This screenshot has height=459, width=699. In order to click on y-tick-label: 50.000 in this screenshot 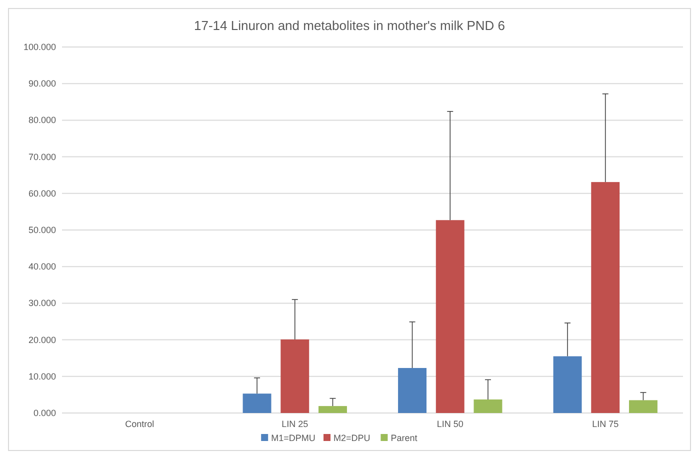, I will do `click(42, 230)`.